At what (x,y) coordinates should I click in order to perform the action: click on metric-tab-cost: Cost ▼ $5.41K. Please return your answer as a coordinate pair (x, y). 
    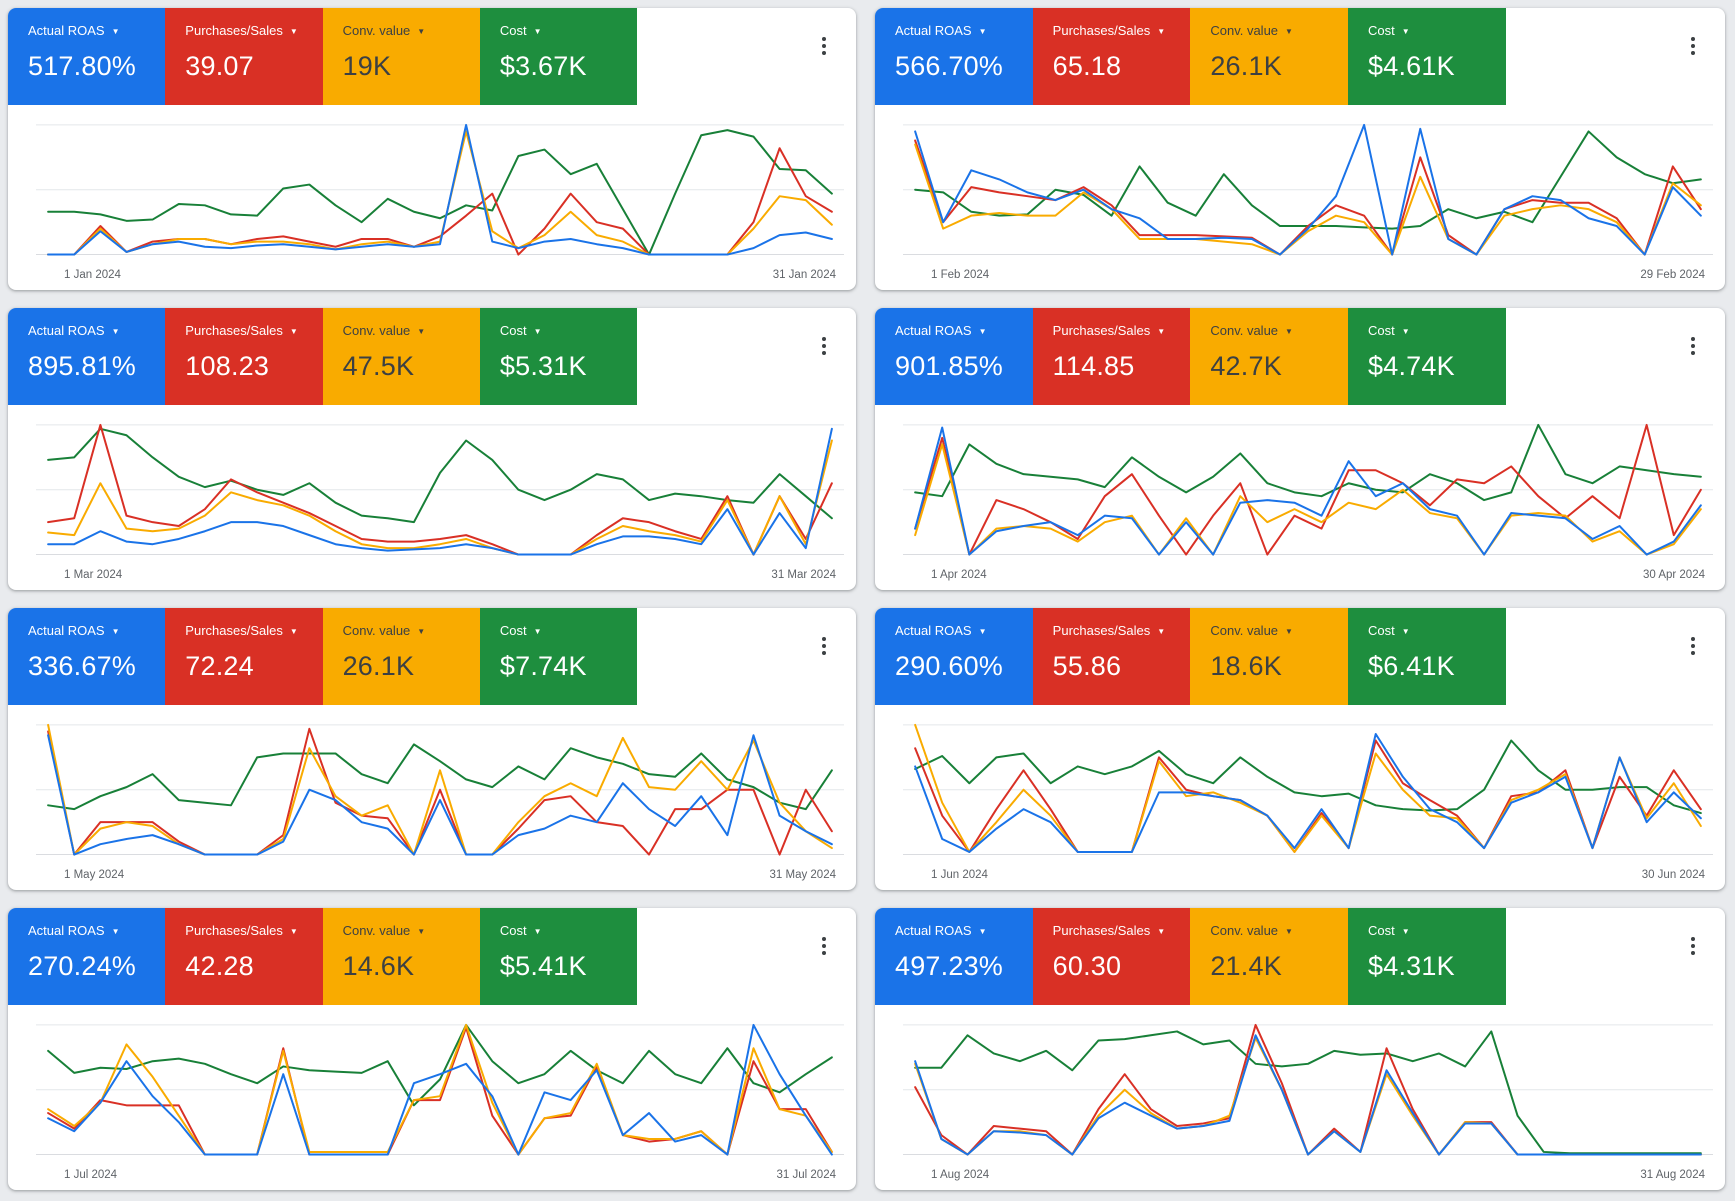
    Looking at the image, I should click on (558, 956).